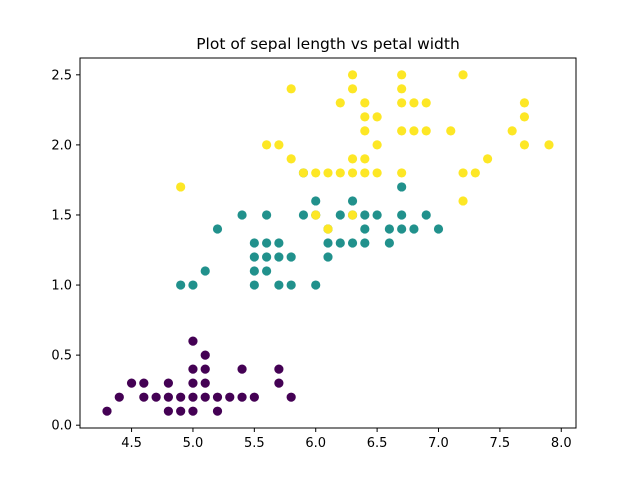 This screenshot has width=640, height=480. Describe the element at coordinates (61, 75) in the screenshot. I see `y-tick-label: 2.5` at that location.